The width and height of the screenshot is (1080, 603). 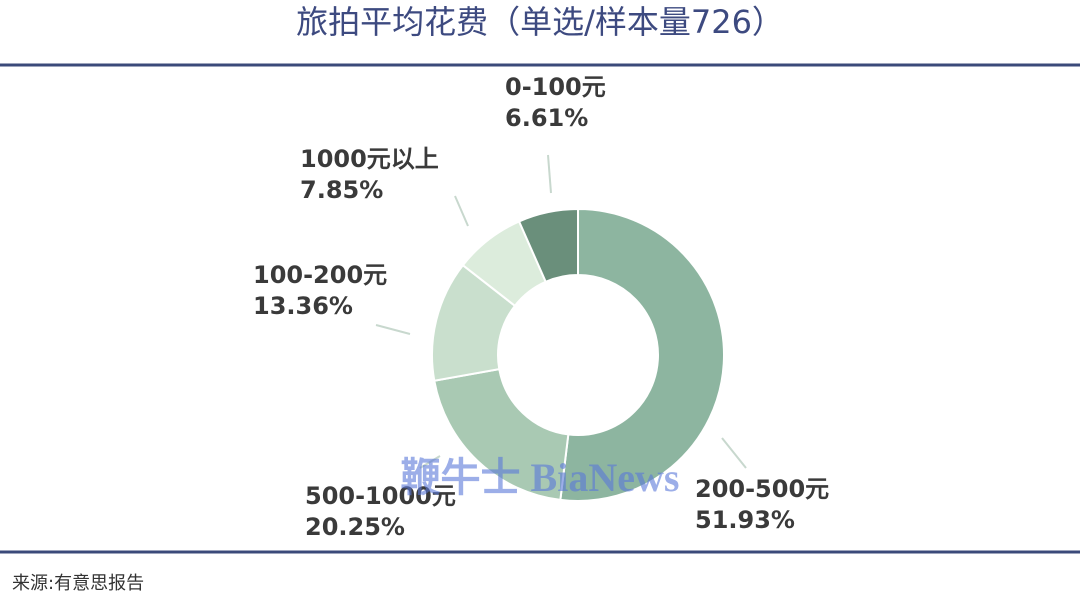 What do you see at coordinates (303, 306) in the screenshot?
I see `value-label: 13.36%` at bounding box center [303, 306].